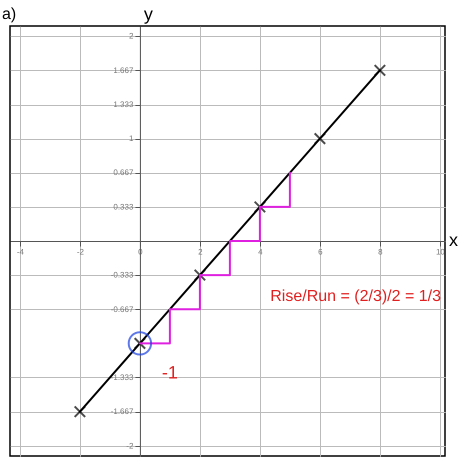 The width and height of the screenshot is (461, 465). I want to click on y-tick-label: 1.333, so click(123, 105).